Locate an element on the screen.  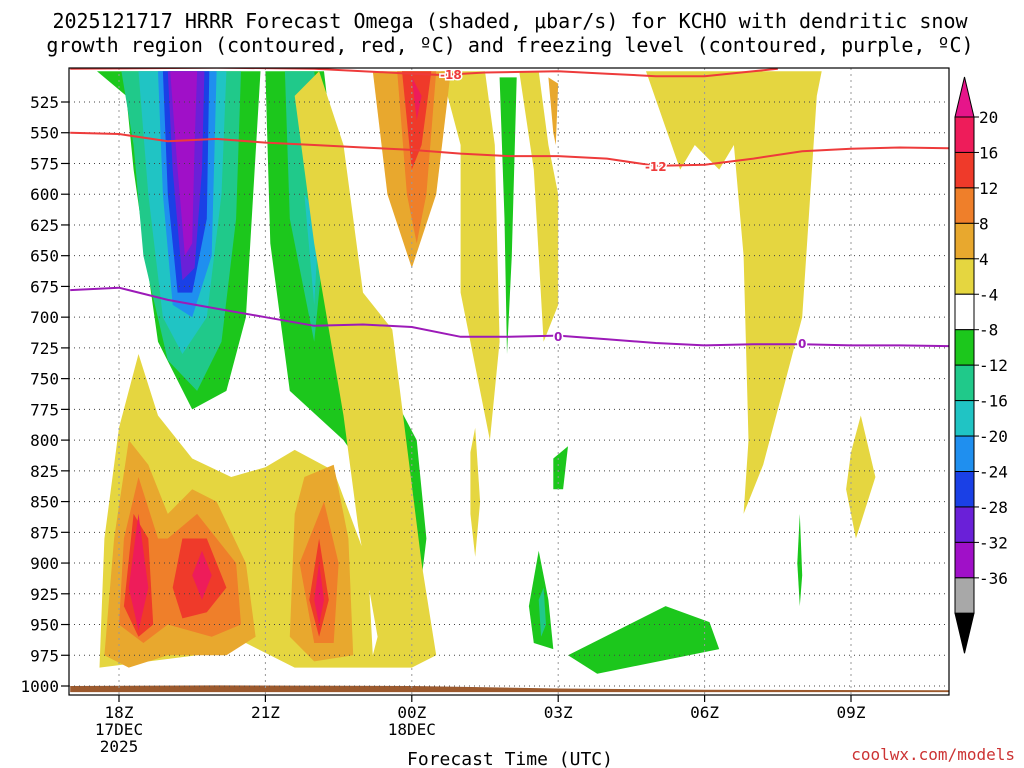
y-tick-label-2: 575 is located at coordinates (44, 163).